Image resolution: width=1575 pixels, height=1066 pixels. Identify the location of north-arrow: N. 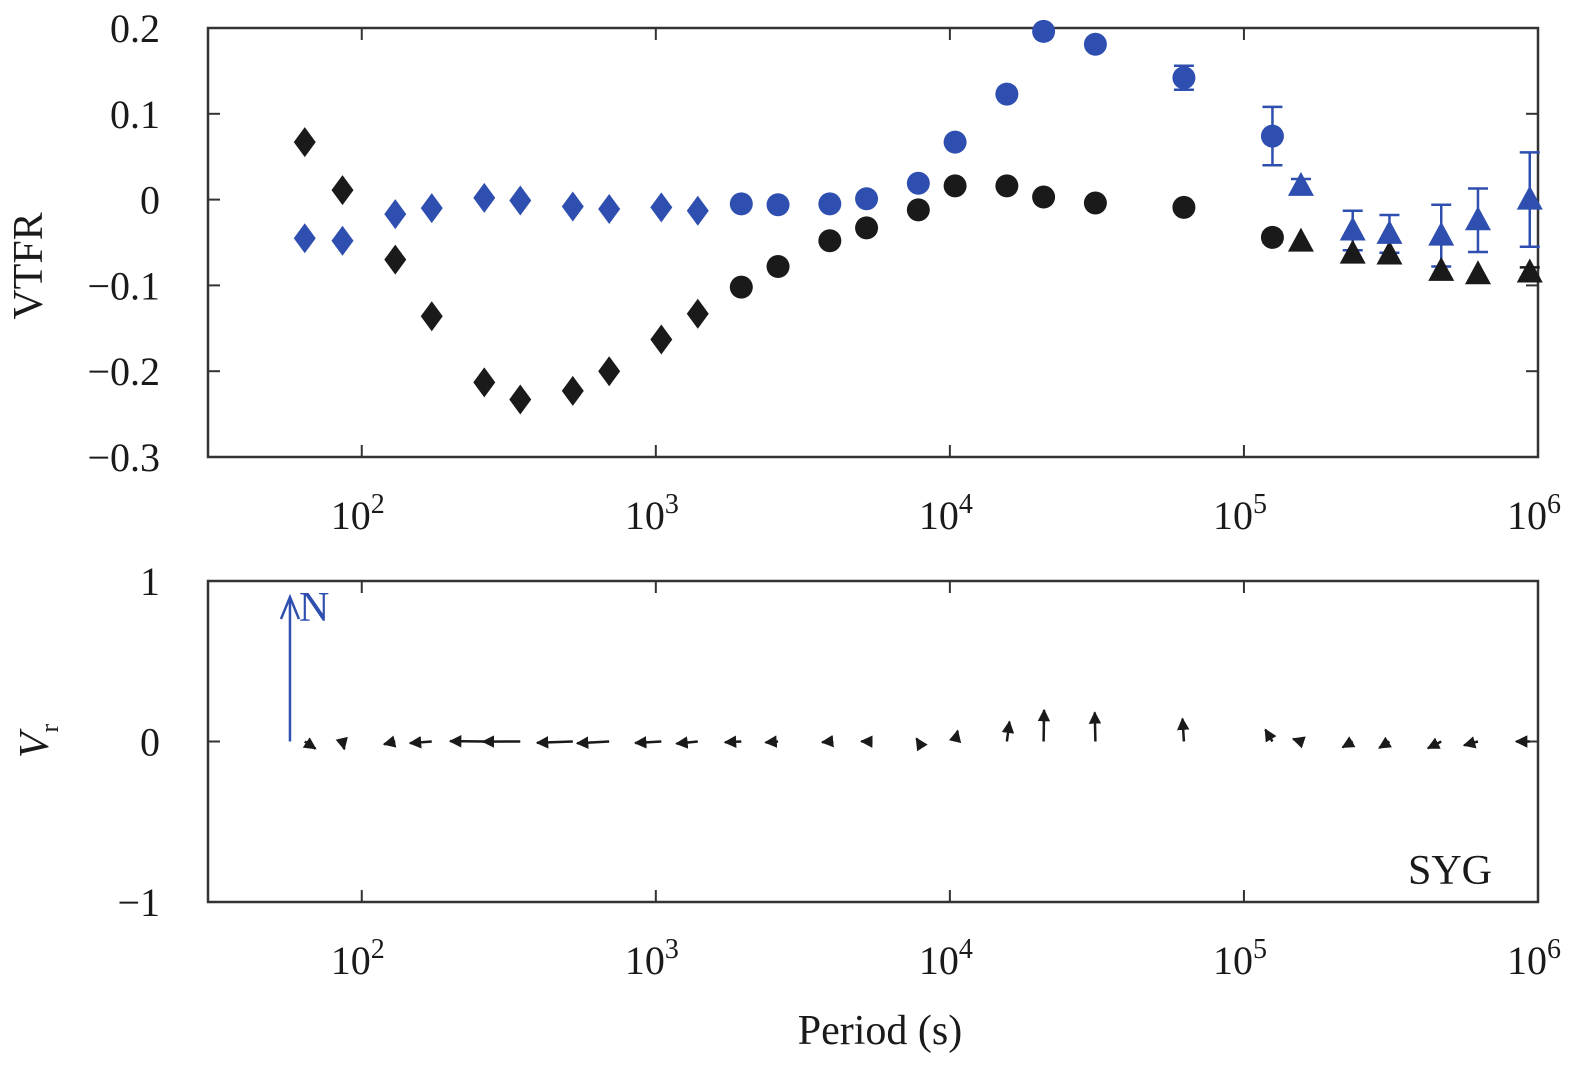
(304, 663).